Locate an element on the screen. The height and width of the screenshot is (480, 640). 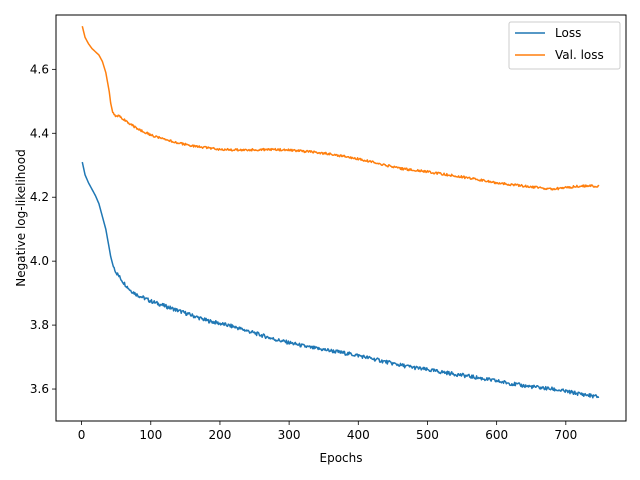
y-tick-label: 3.6 is located at coordinates (39, 389).